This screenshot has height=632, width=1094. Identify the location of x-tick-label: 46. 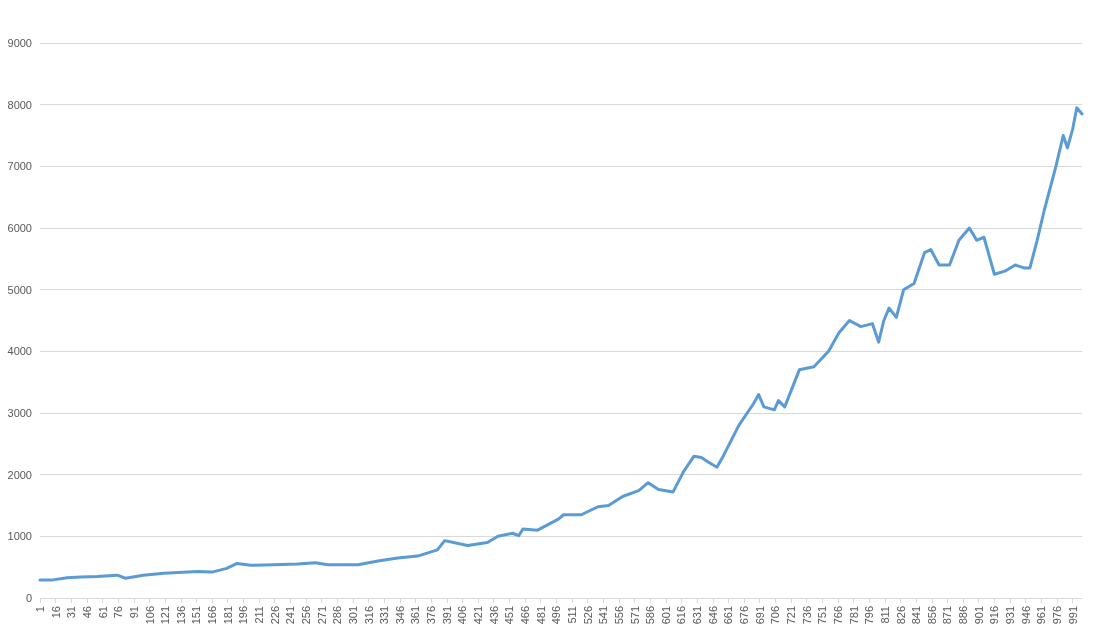
(86, 612).